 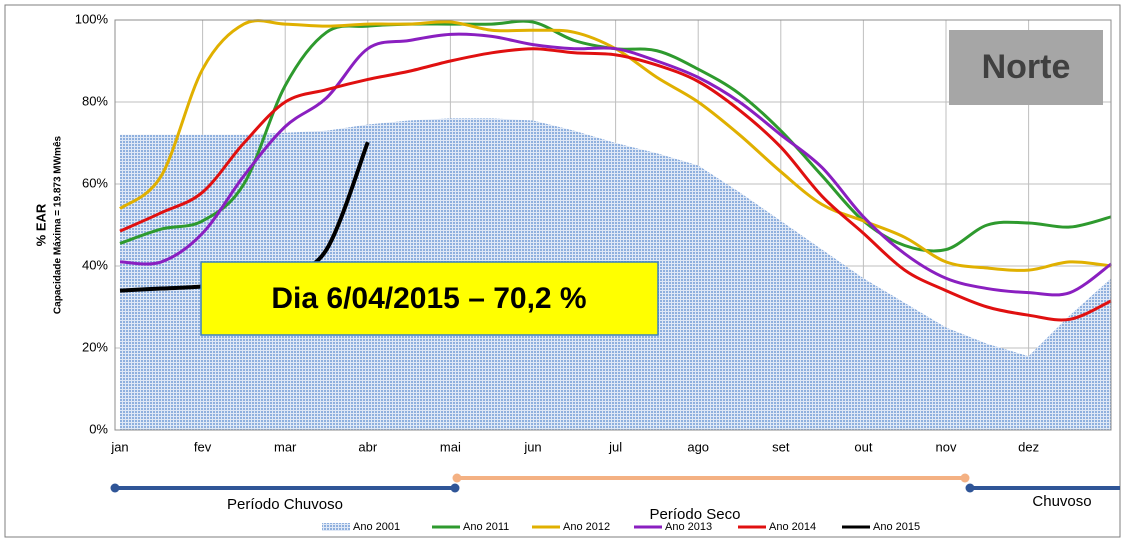 I want to click on period-label: Período Seco, so click(x=695, y=514).